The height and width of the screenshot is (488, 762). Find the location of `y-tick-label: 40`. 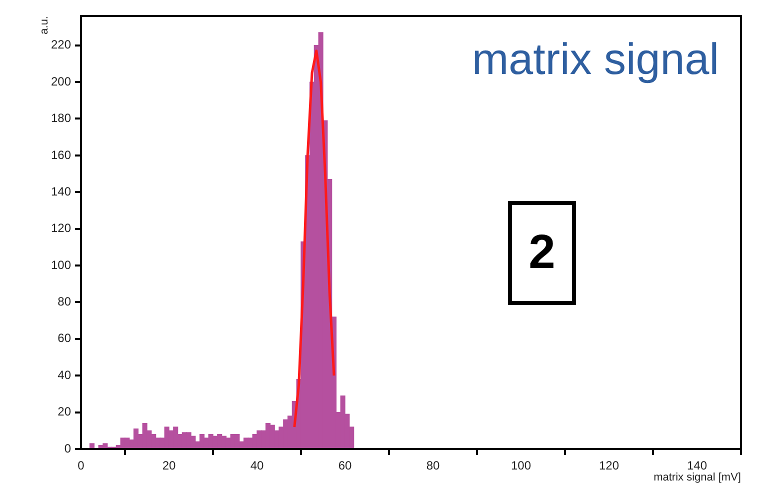

y-tick-label: 40 is located at coordinates (65, 375).